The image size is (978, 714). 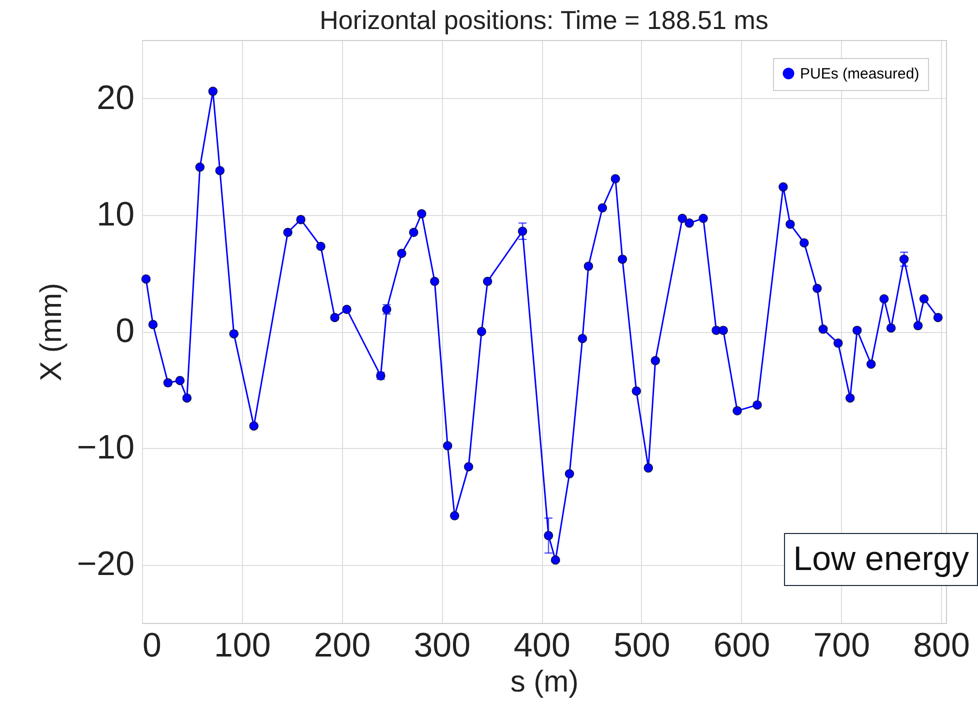 What do you see at coordinates (860, 74) in the screenshot?
I see `legend-label: PUEs (measured)` at bounding box center [860, 74].